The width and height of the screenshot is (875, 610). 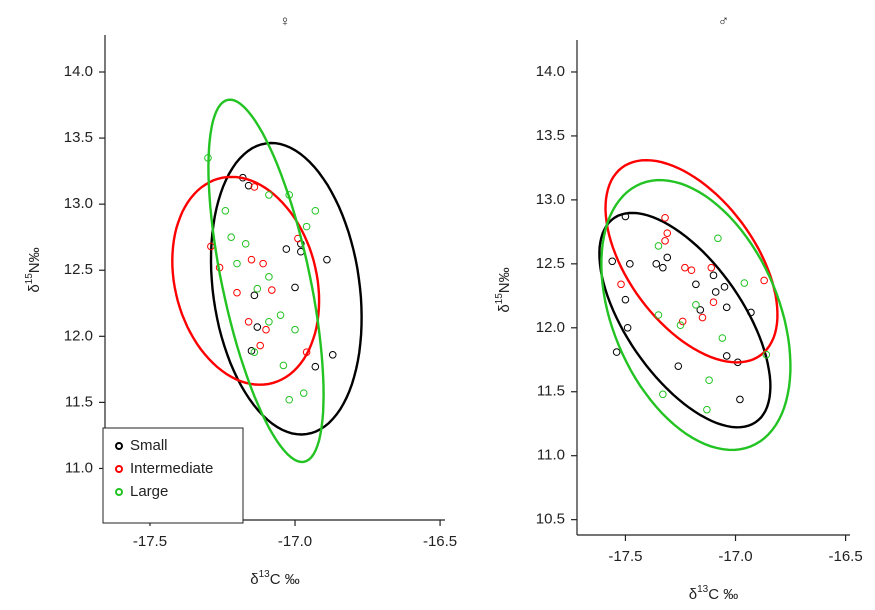 What do you see at coordinates (550, 519) in the screenshot?
I see `y-tick-label: 10.5` at bounding box center [550, 519].